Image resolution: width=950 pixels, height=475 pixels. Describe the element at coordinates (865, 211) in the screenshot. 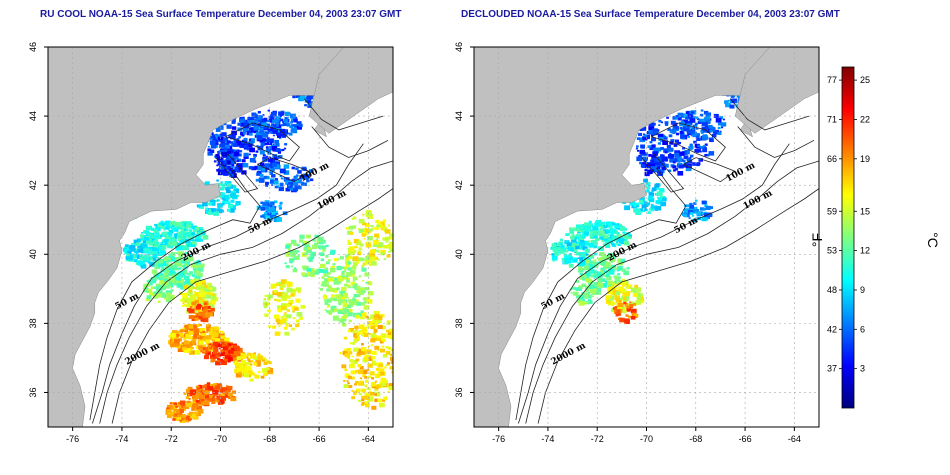

I see `colorbar-celsius-label: 15` at that location.